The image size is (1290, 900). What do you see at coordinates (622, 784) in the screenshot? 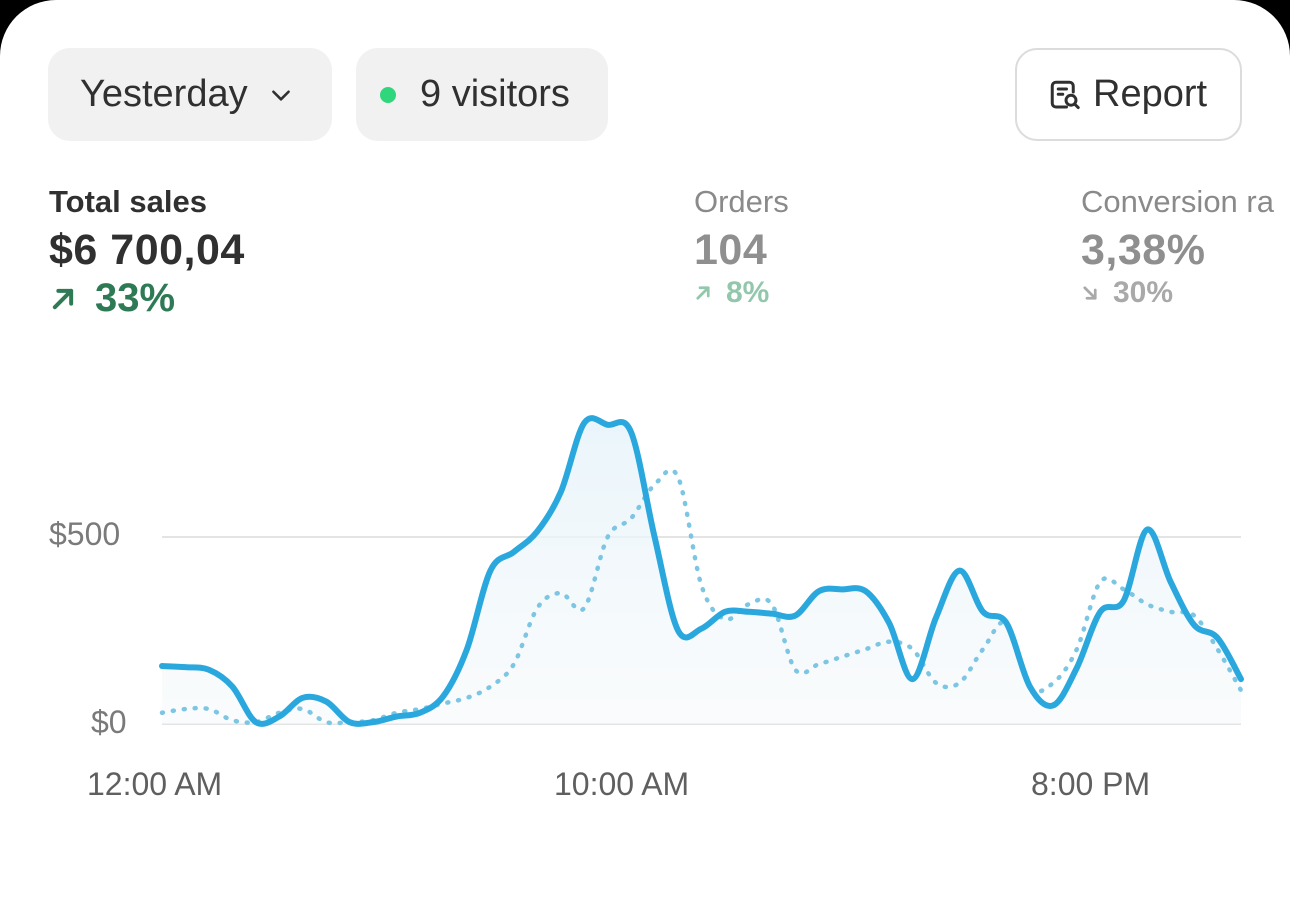
I see `x-tick-label: 10:00 AM` at bounding box center [622, 784].